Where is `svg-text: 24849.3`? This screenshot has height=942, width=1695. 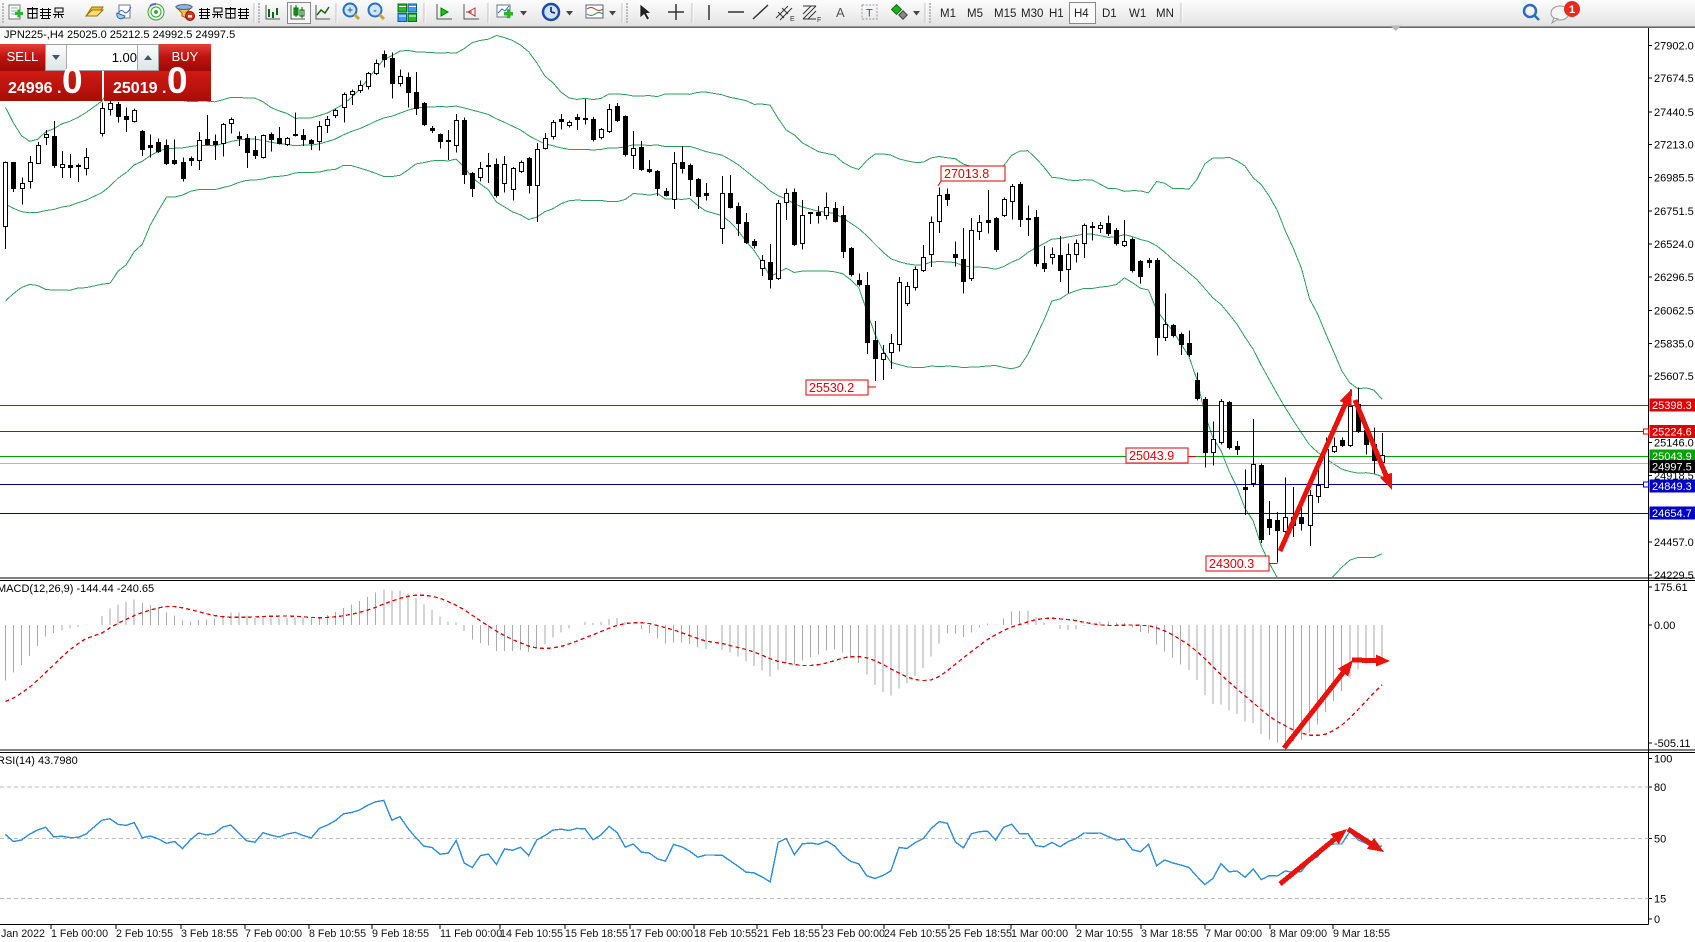
svg-text: 24849.3 is located at coordinates (1672, 487).